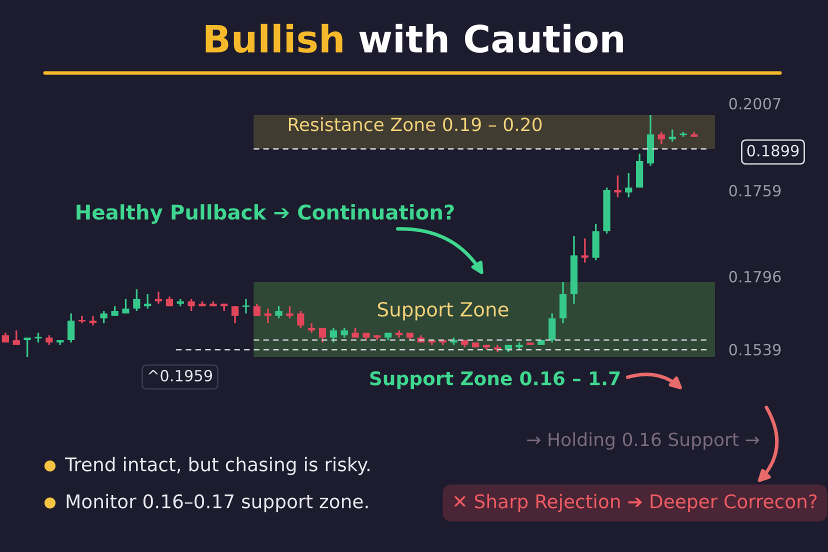  I want to click on text: 0.1796, so click(755, 276).